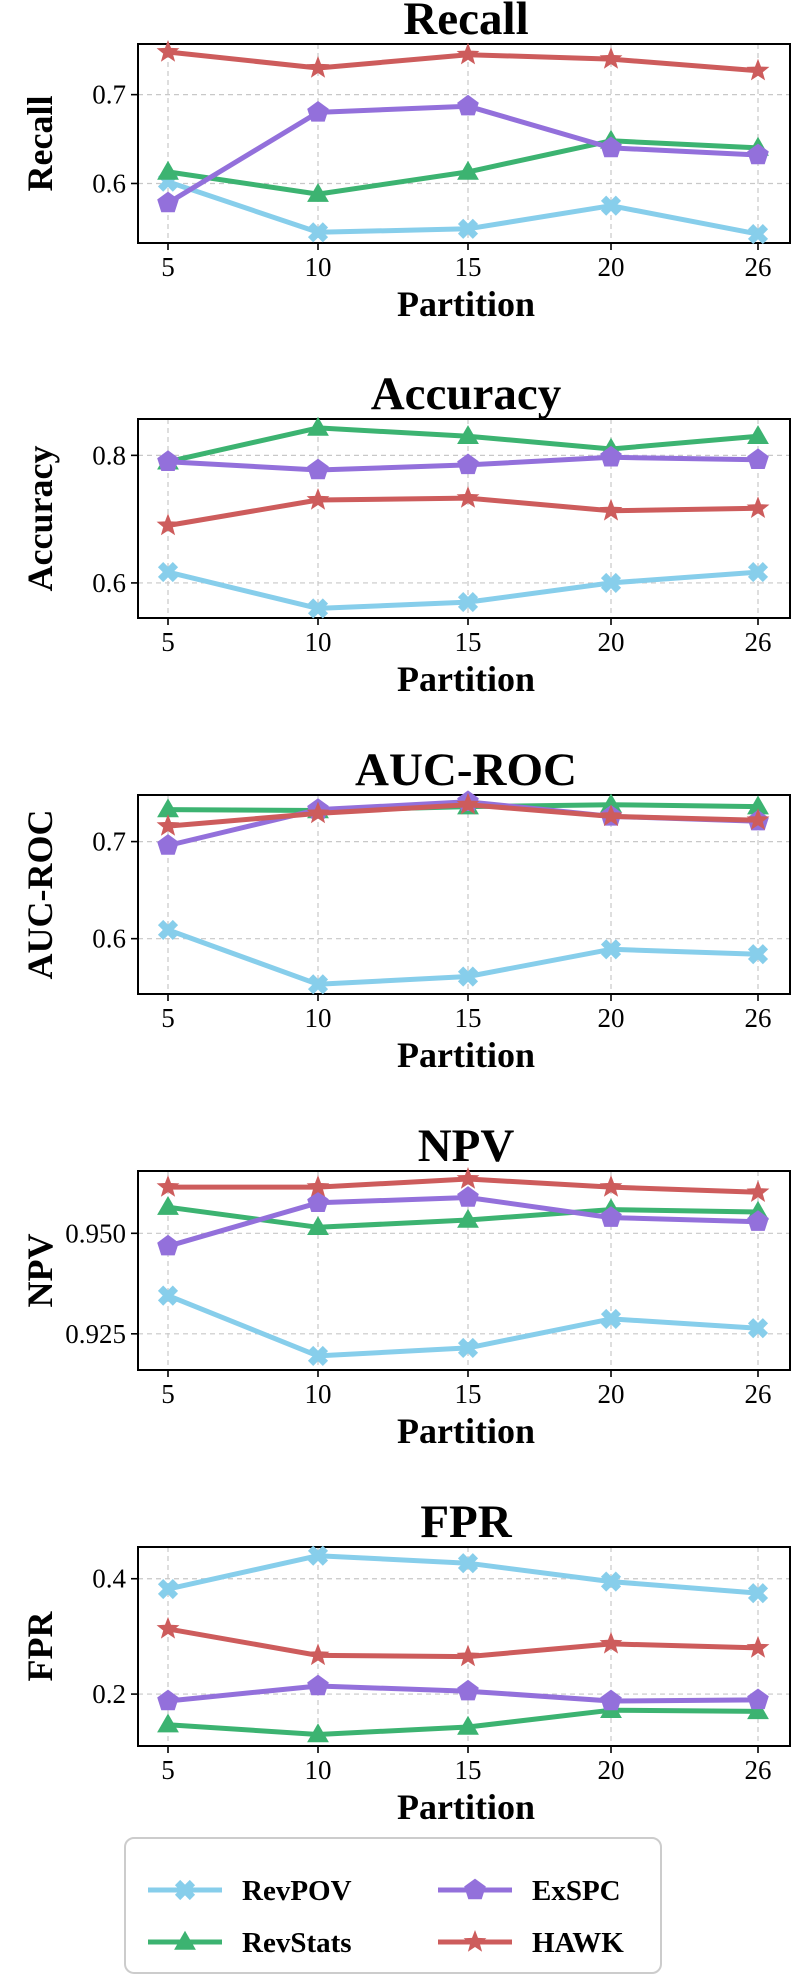  Describe the element at coordinates (462, 154) in the screenshot. I see `series-line-exspc` at that location.